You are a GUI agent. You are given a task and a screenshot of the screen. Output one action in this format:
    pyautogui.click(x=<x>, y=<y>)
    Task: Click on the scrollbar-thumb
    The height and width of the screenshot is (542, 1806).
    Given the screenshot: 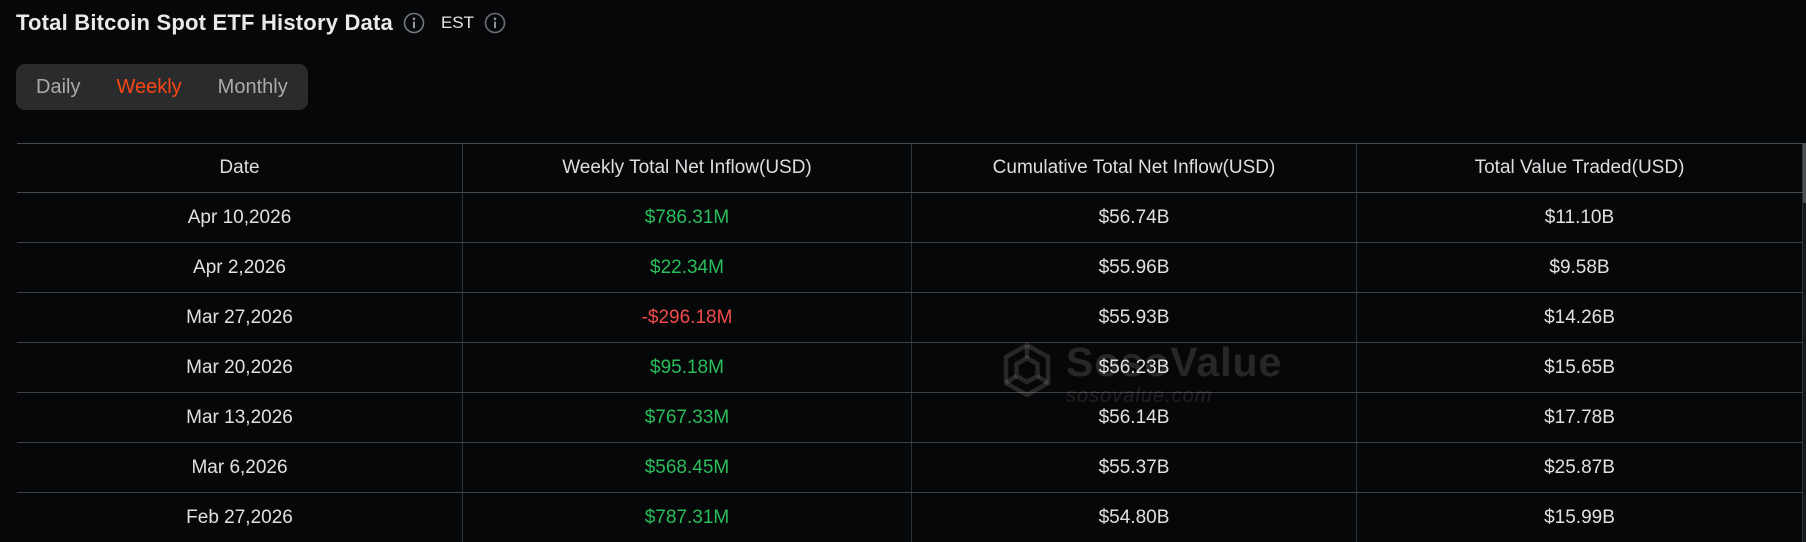 What is the action you would take?
    pyautogui.click(x=1804, y=173)
    